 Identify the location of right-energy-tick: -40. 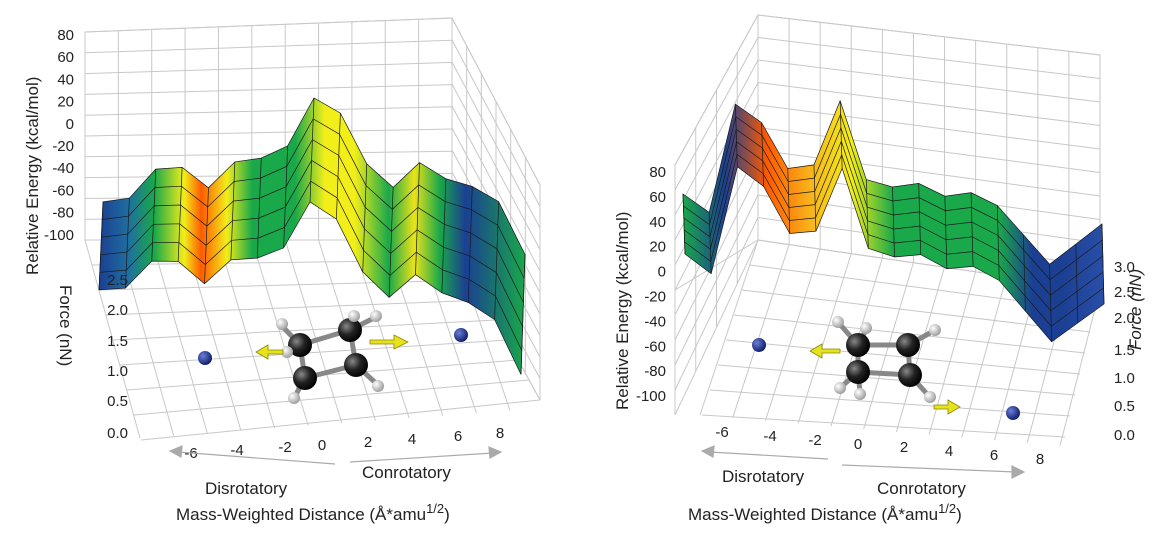
(655, 321).